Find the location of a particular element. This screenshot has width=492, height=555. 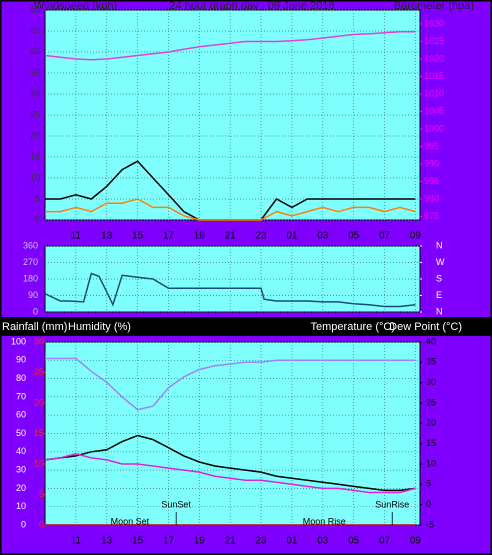

baro-label: Barometer (hpa) is located at coordinates (434, 6).